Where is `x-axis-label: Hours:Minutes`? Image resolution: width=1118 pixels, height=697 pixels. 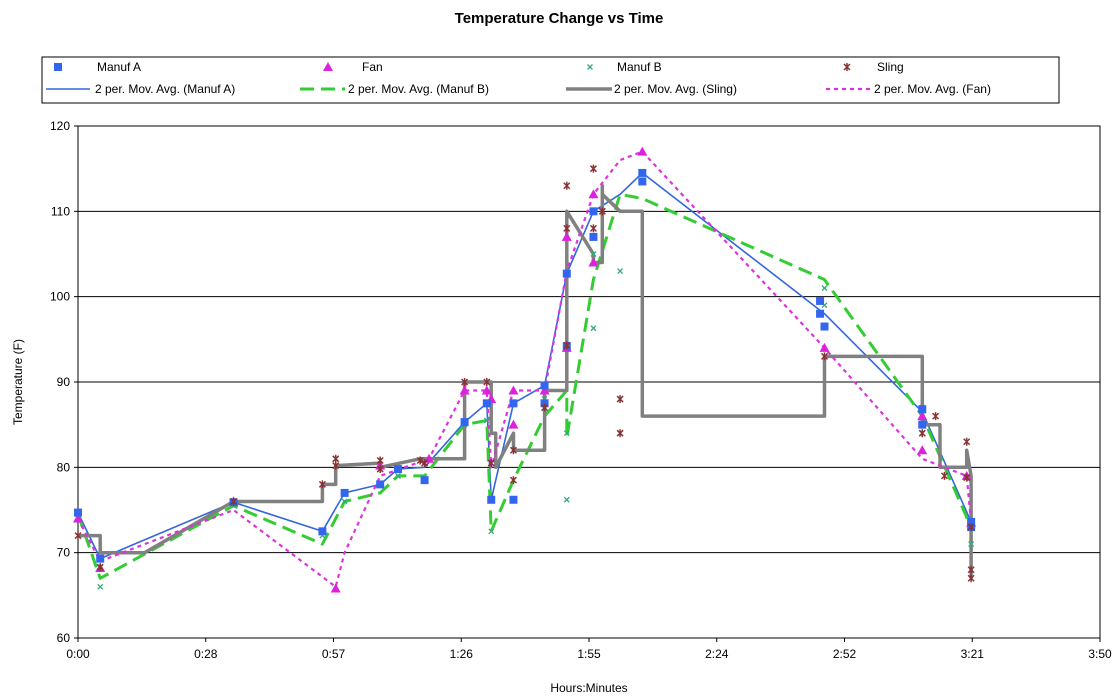 x-axis-label: Hours:Minutes is located at coordinates (588, 688).